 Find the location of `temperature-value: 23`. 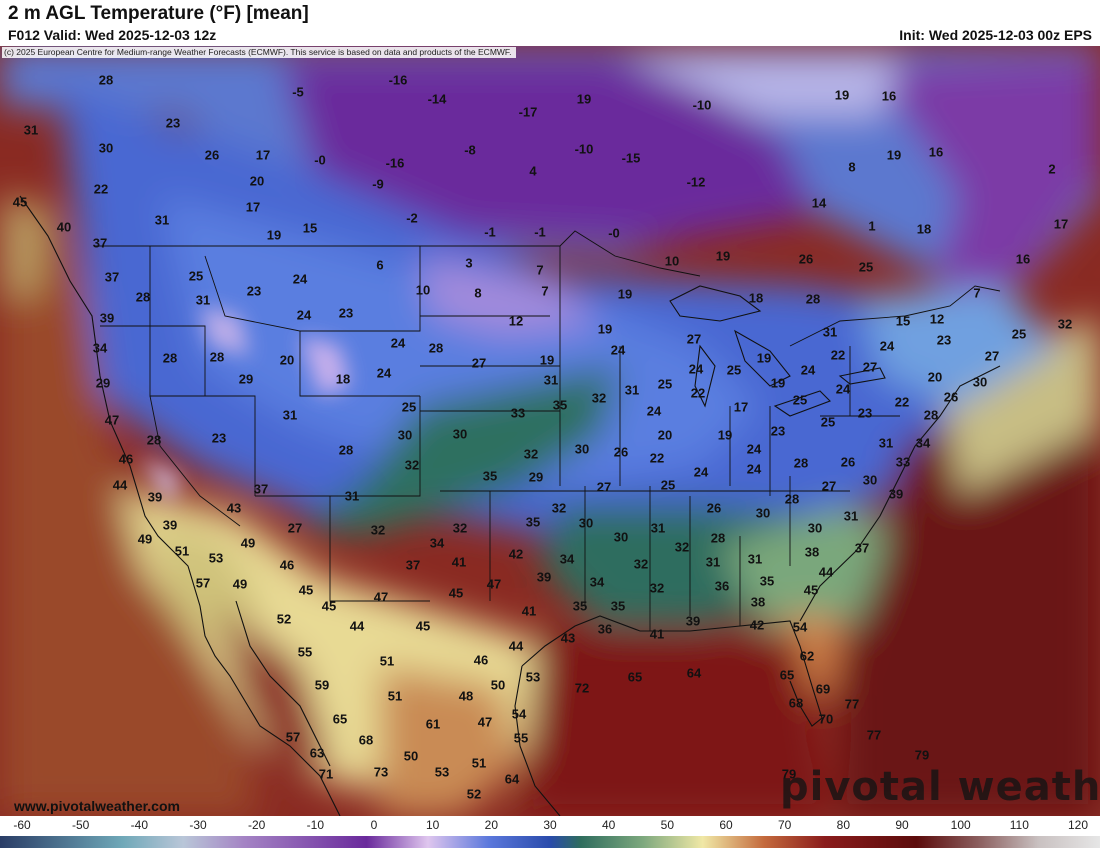

temperature-value: 23 is located at coordinates (865, 412).